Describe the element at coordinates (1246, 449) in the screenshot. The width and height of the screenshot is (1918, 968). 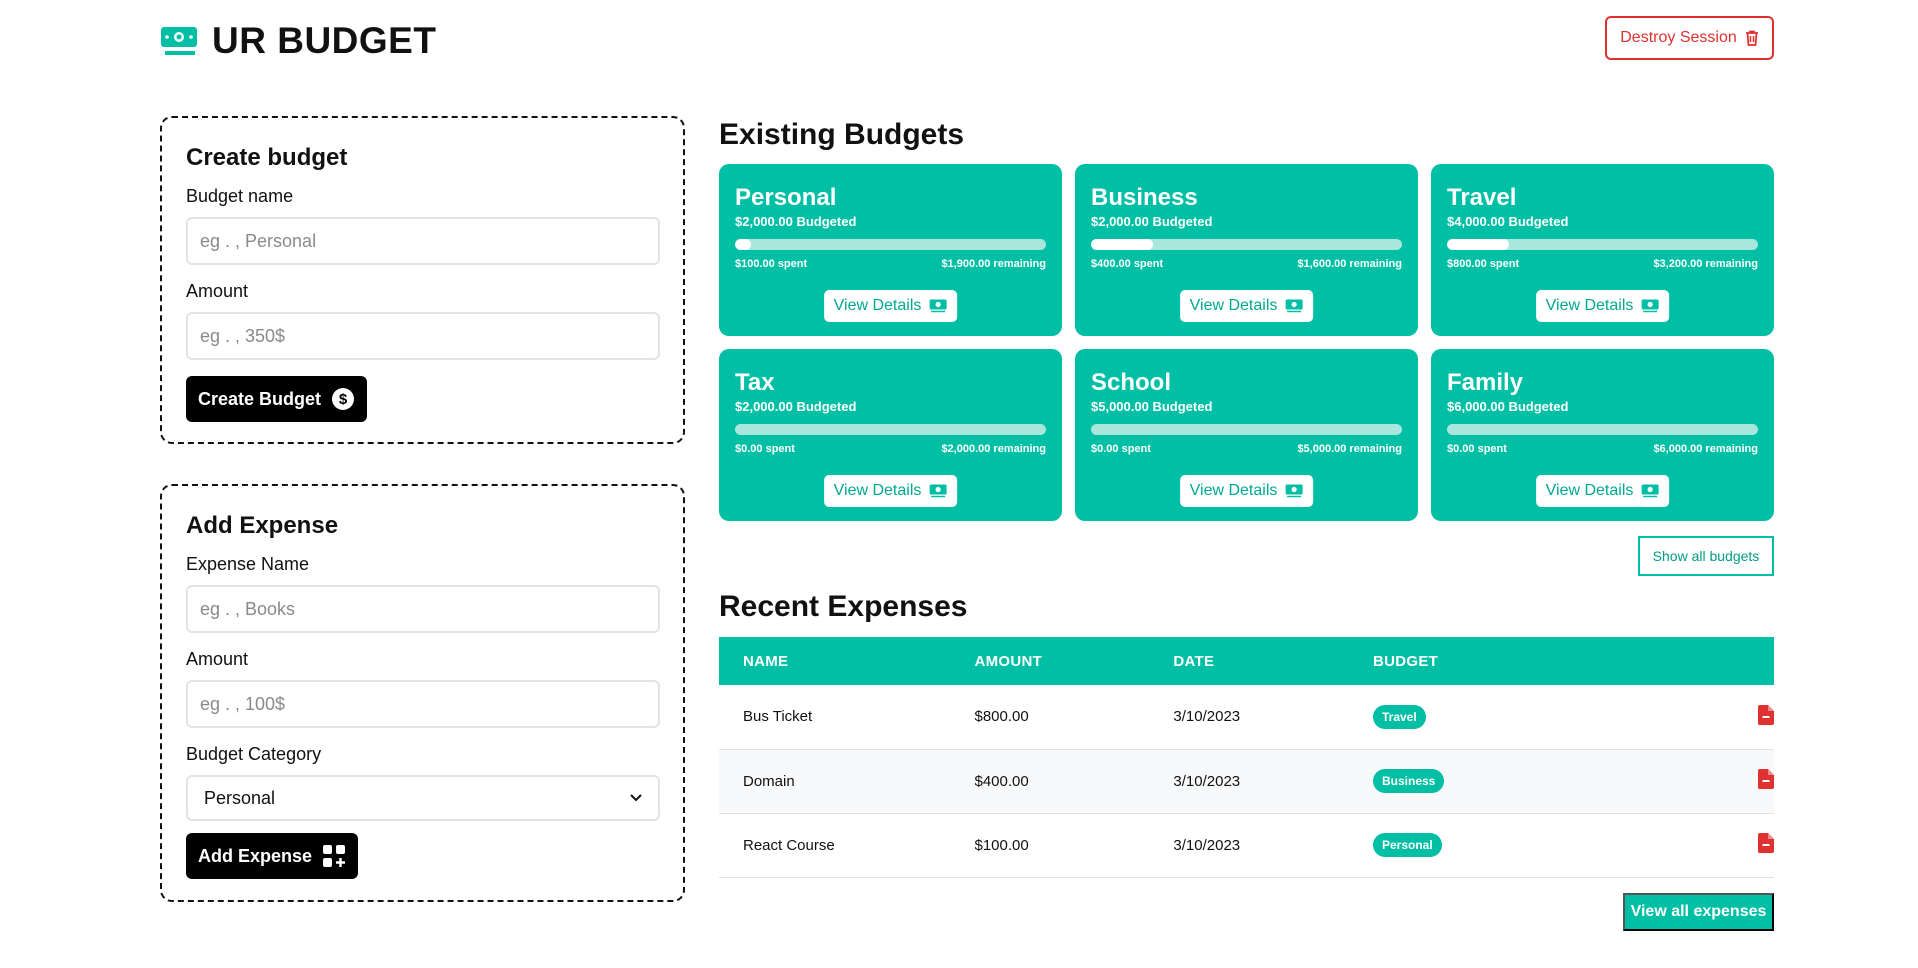
I see `budget-meta: $0.00 spent $5,000.00 remaining` at that location.